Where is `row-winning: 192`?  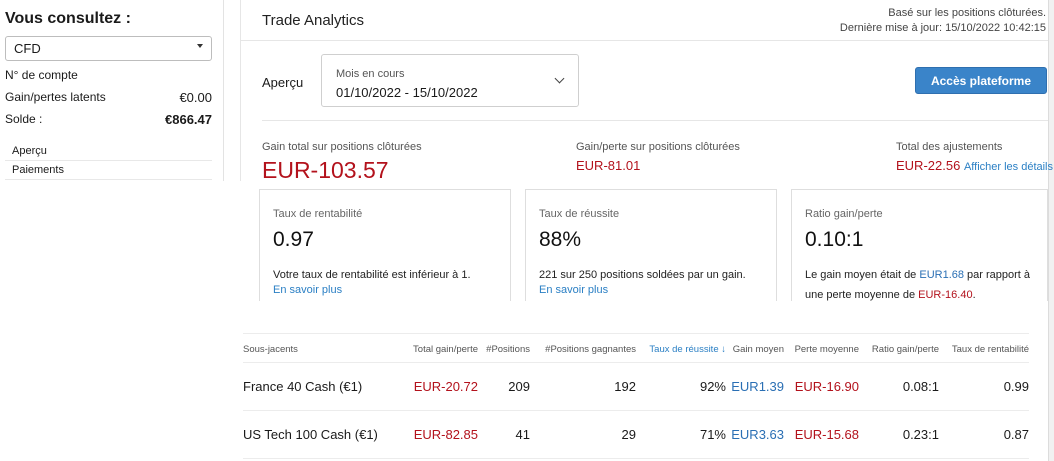
row-winning: 192 is located at coordinates (625, 386).